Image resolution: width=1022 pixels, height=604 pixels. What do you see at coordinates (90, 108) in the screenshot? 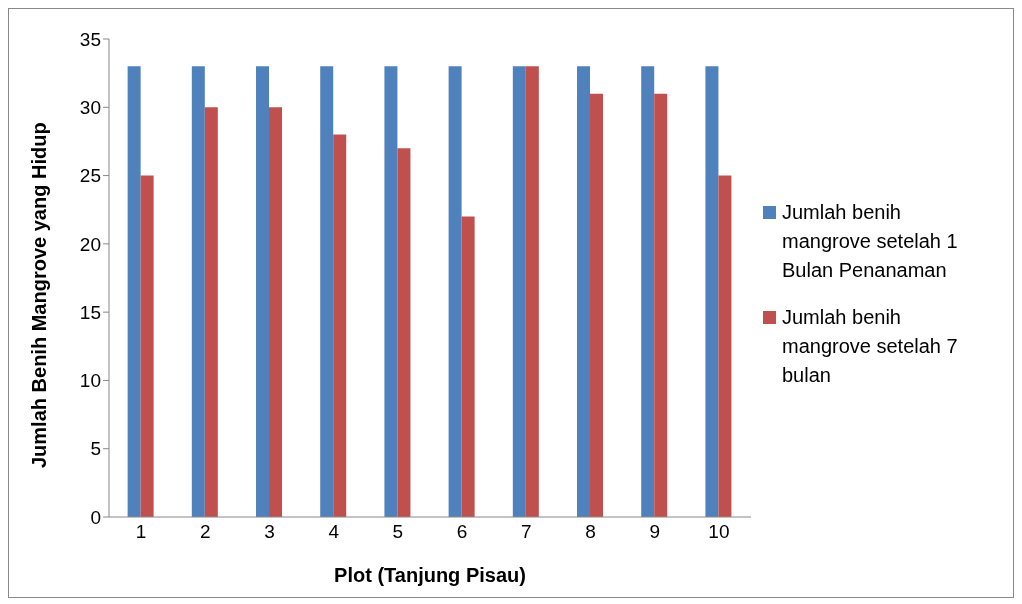
I see `y-tick-label: 30` at bounding box center [90, 108].